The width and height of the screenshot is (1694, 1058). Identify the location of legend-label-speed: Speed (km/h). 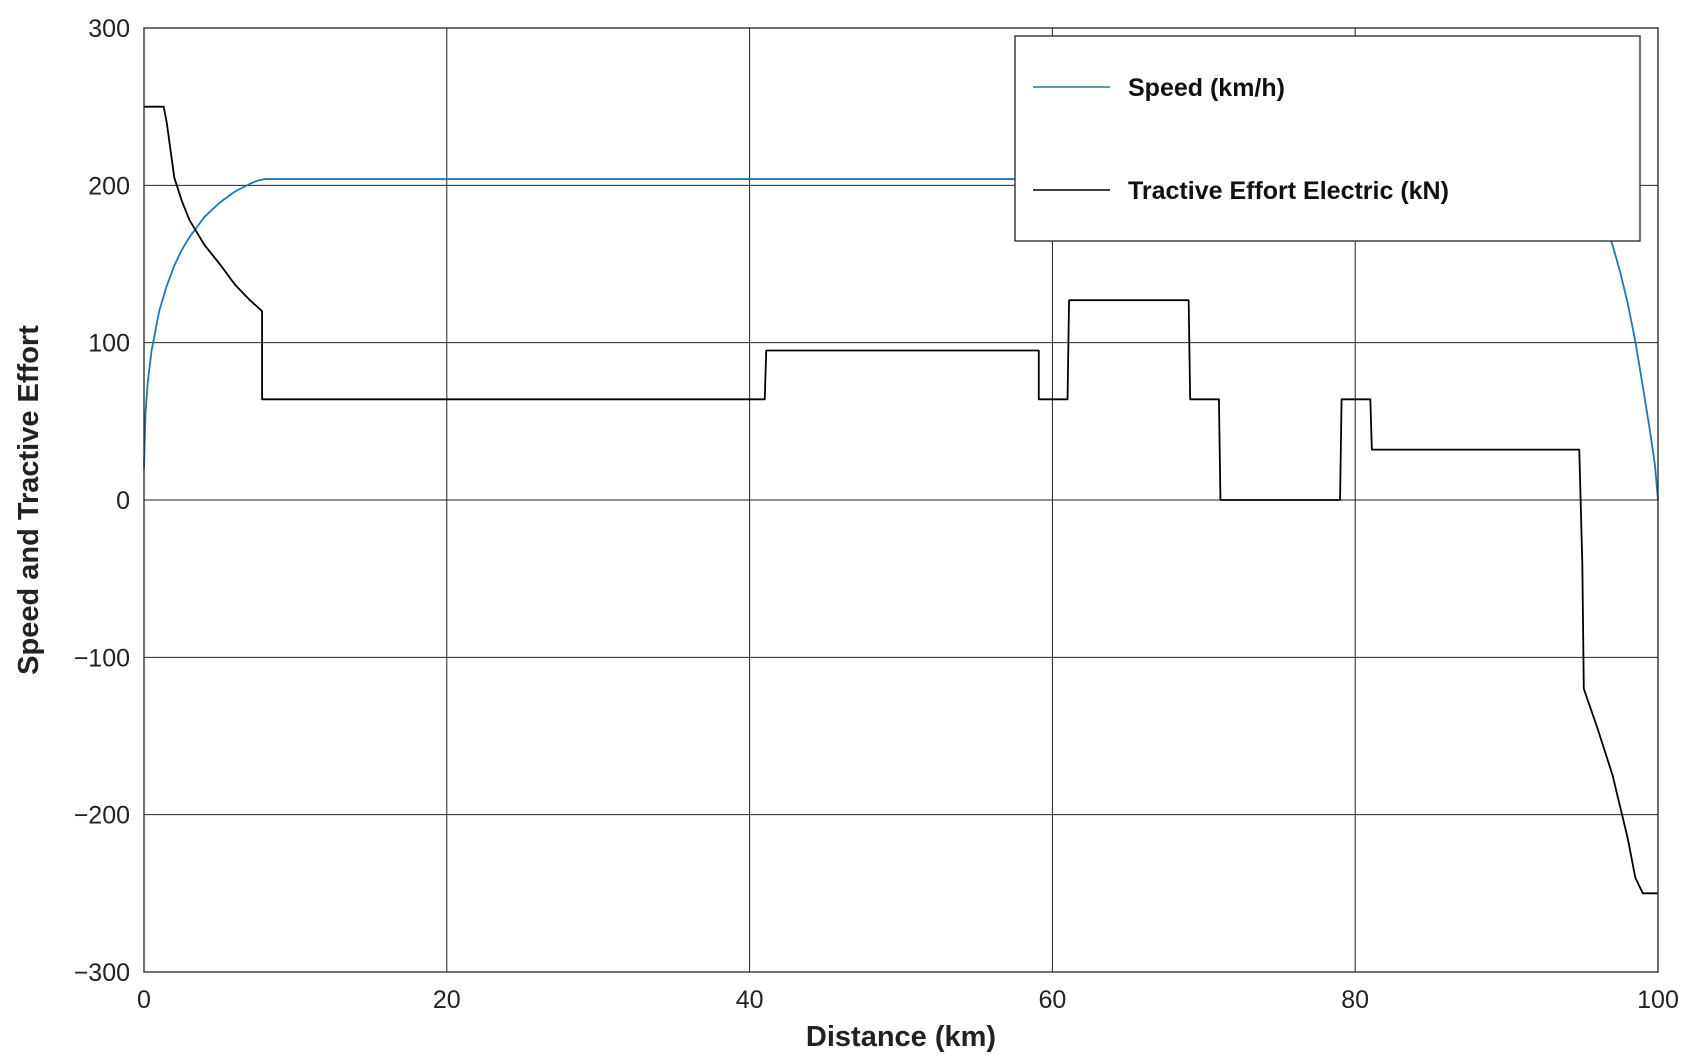
(1206, 88).